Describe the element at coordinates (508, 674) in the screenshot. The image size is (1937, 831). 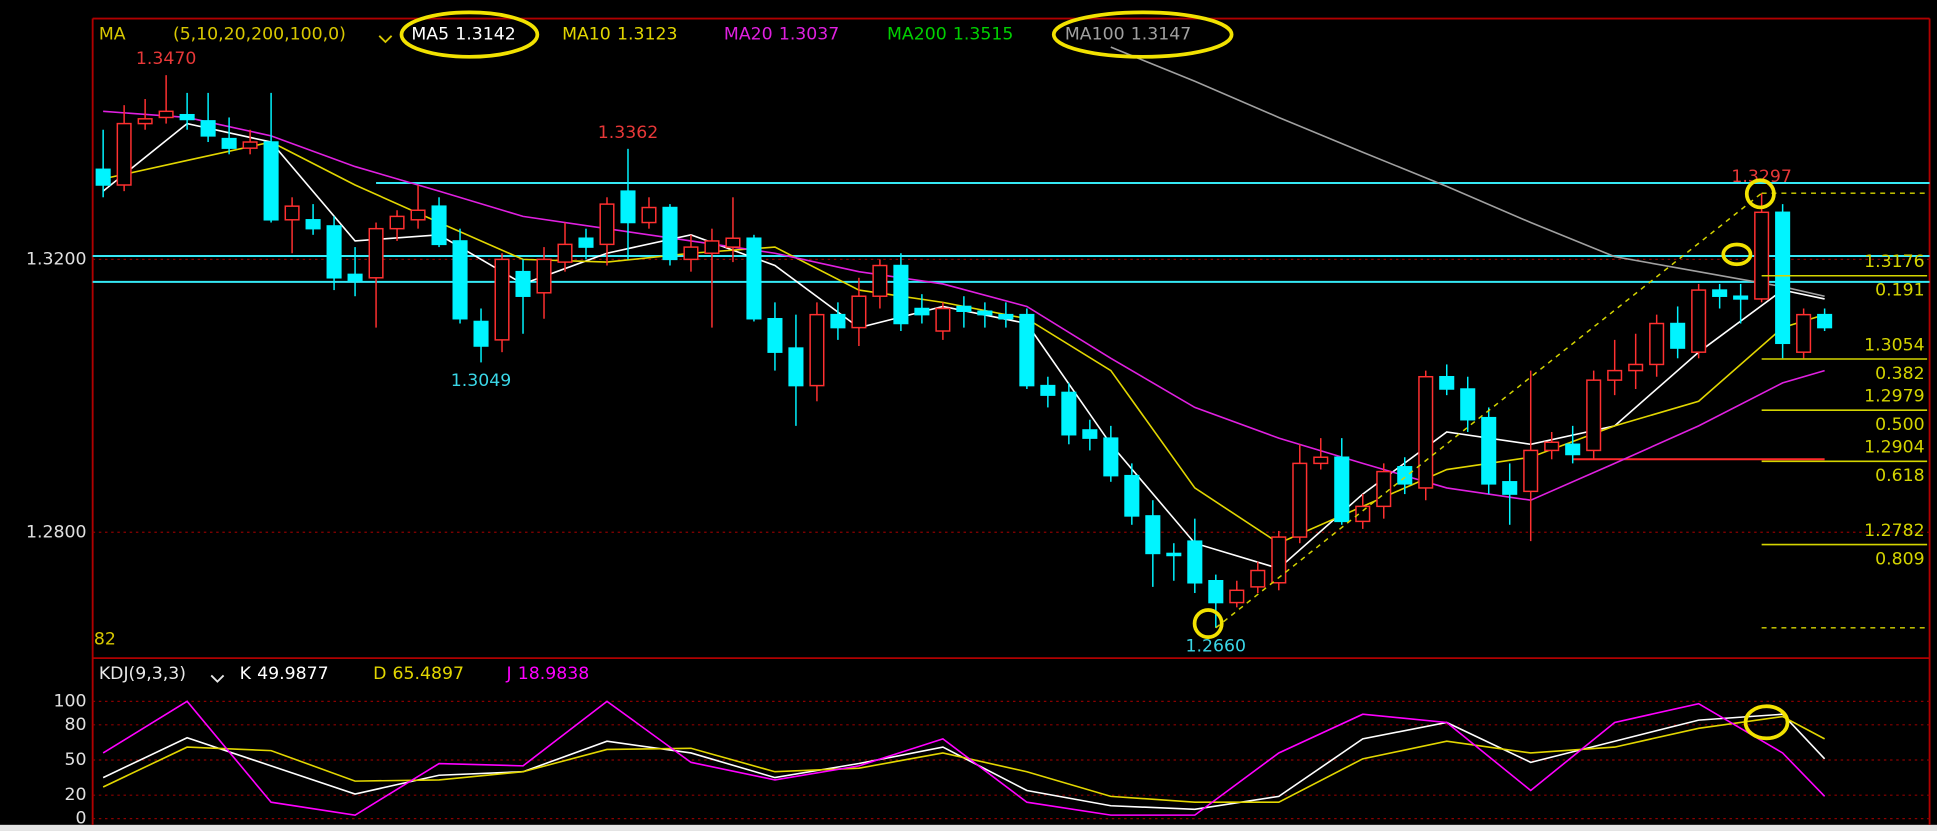
I see `legend-name: J` at that location.